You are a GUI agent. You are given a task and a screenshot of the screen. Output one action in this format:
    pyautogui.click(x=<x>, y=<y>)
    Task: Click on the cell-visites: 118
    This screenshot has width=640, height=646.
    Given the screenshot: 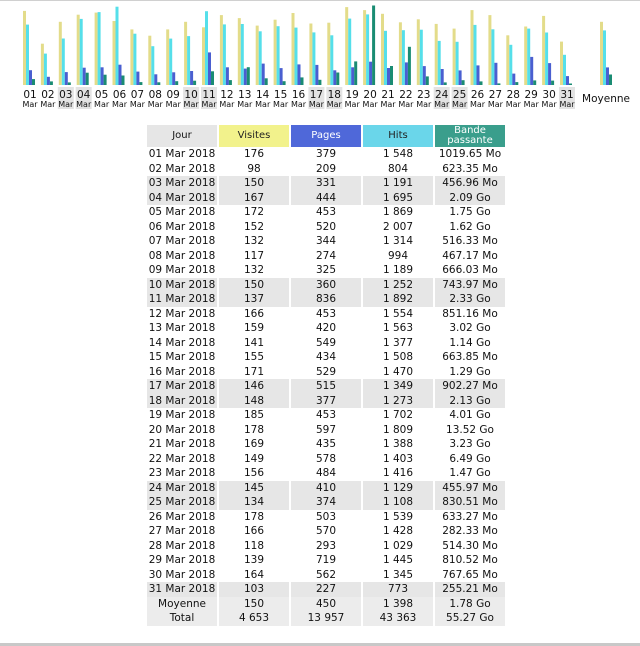 What is the action you would take?
    pyautogui.click(x=254, y=545)
    